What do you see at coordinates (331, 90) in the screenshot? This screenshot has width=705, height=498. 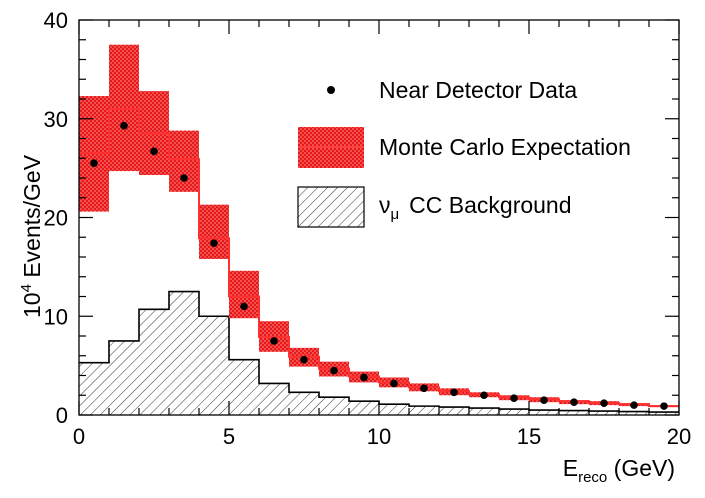 I see `legend-marker-data` at bounding box center [331, 90].